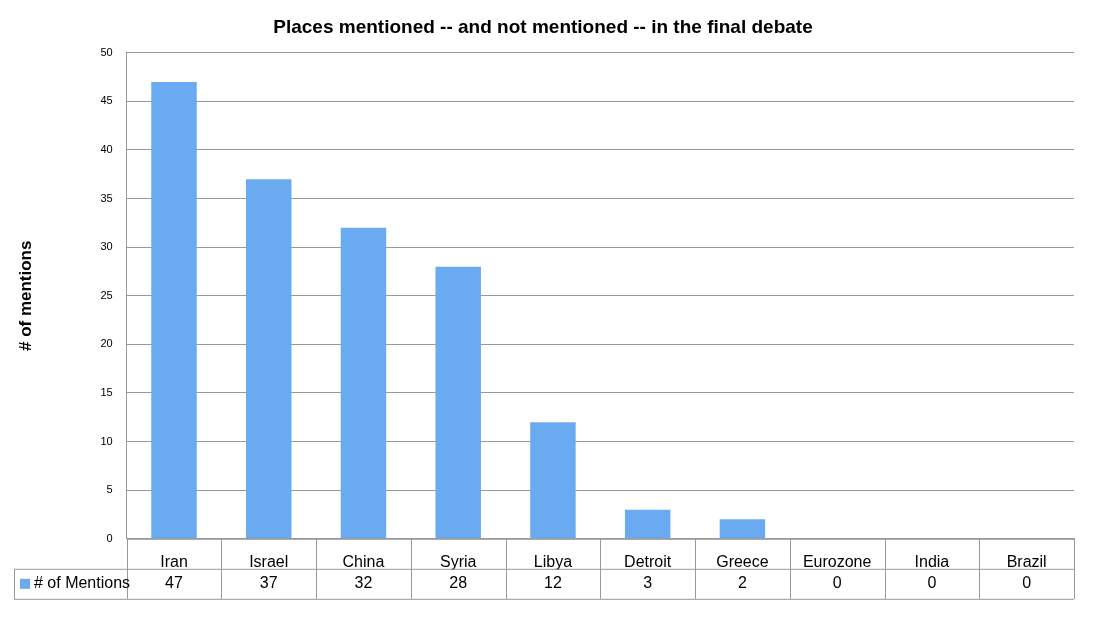 This screenshot has width=1094, height=620. Describe the element at coordinates (837, 561) in the screenshot. I see `x-tick-label: Eurozone` at that location.